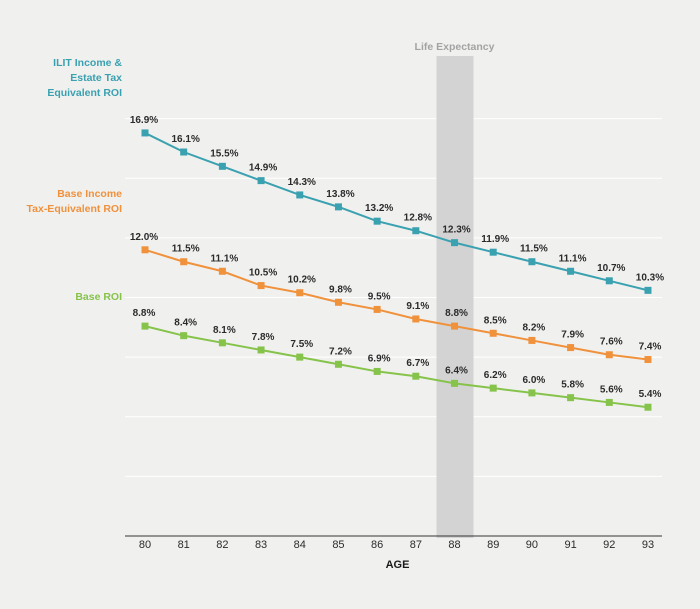 The width and height of the screenshot is (700, 609). What do you see at coordinates (224, 153) in the screenshot?
I see `data-label: 15.5%` at bounding box center [224, 153].